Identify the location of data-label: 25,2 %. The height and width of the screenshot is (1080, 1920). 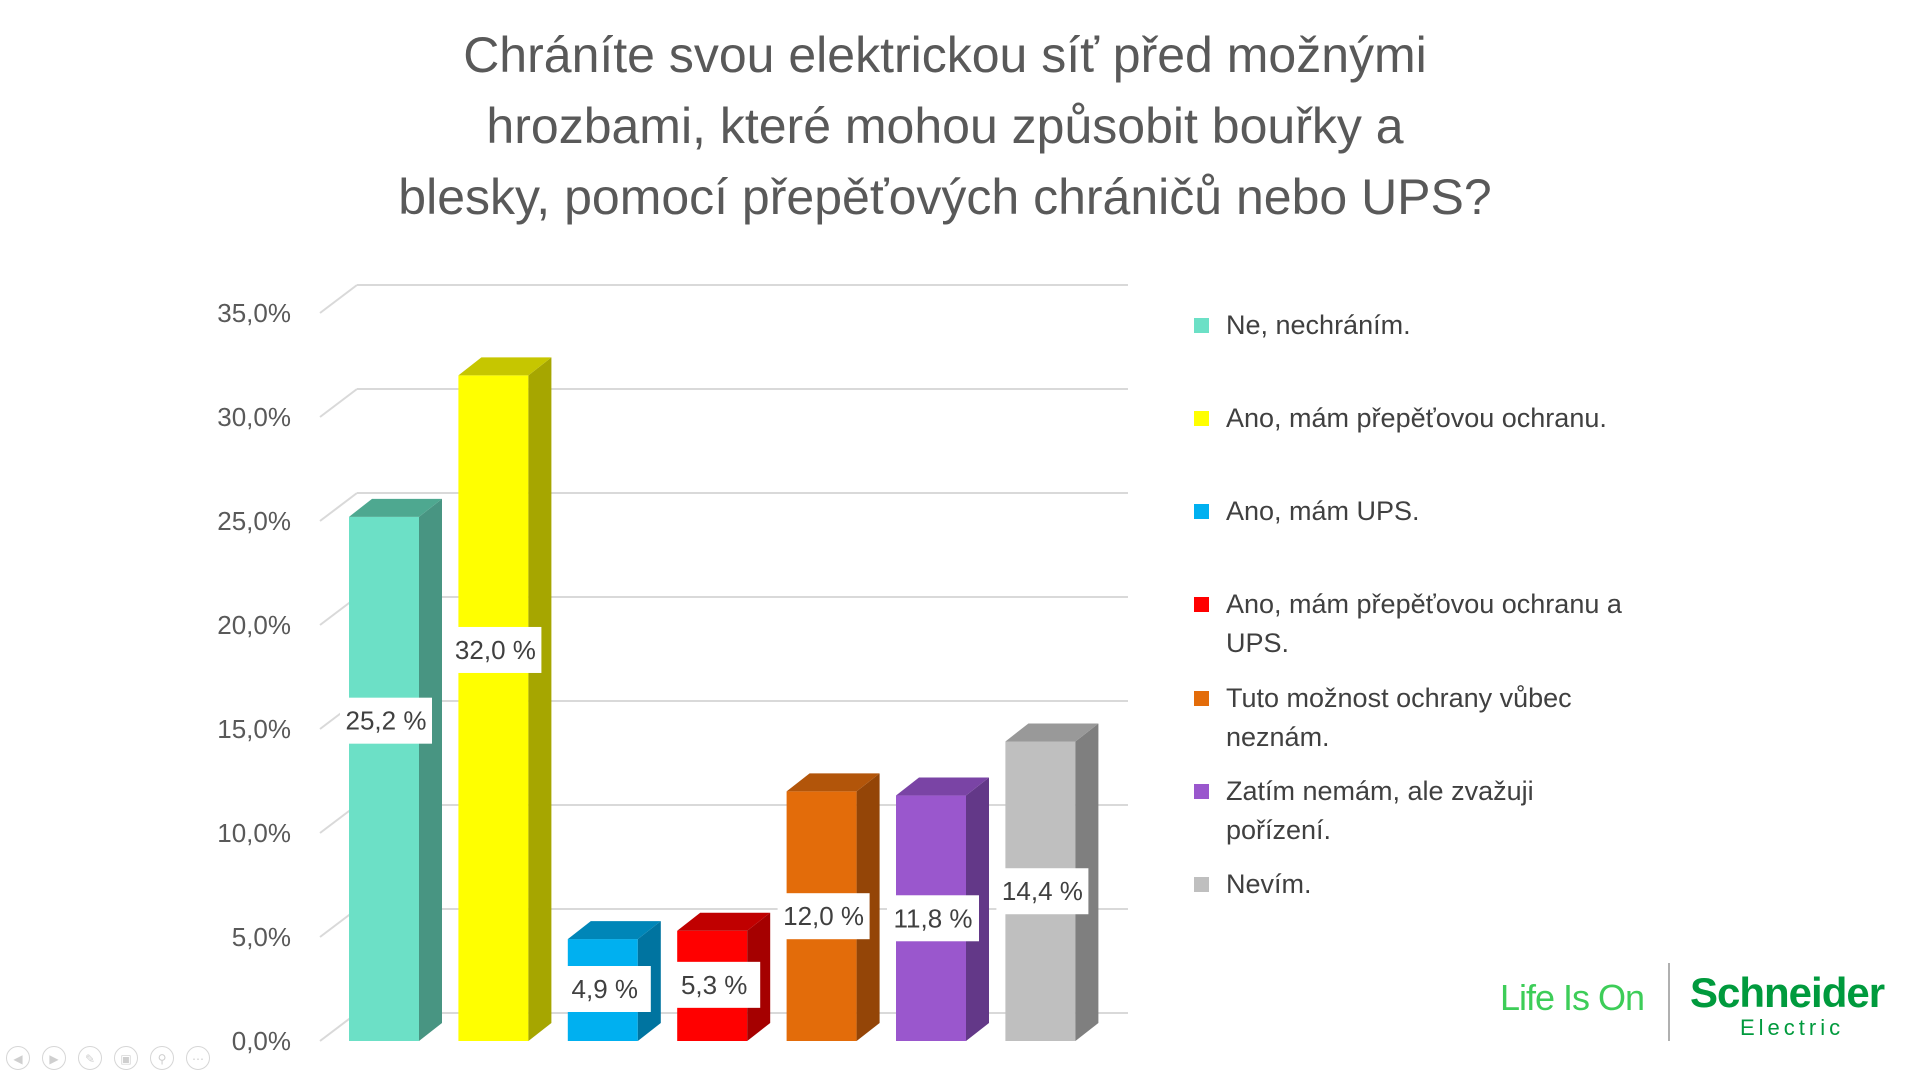
(386, 721).